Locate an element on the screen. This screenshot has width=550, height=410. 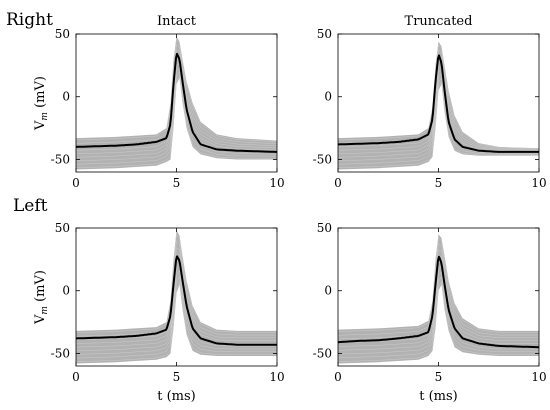
panel-2-ytick-label-0: 0 is located at coordinates (328, 97).